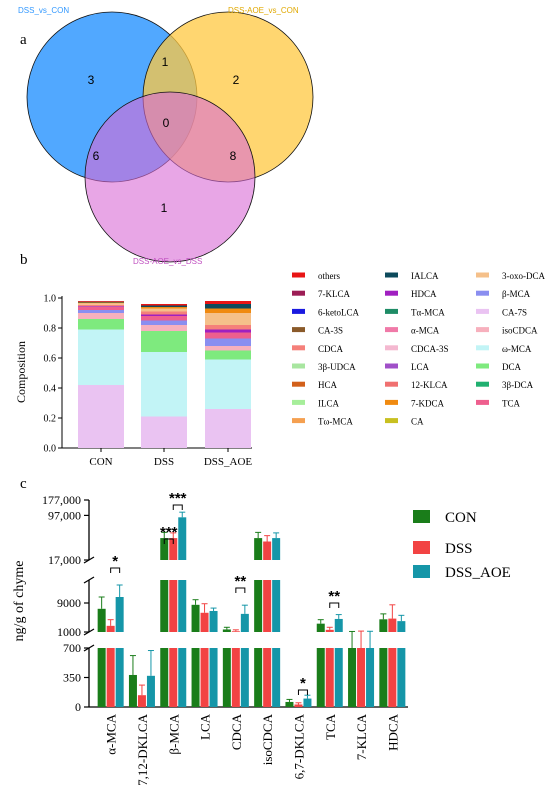 This screenshot has height=795, width=550. Describe the element at coordinates (61, 500) in the screenshot. I see `bar-y-tick-label: 177,000` at that location.